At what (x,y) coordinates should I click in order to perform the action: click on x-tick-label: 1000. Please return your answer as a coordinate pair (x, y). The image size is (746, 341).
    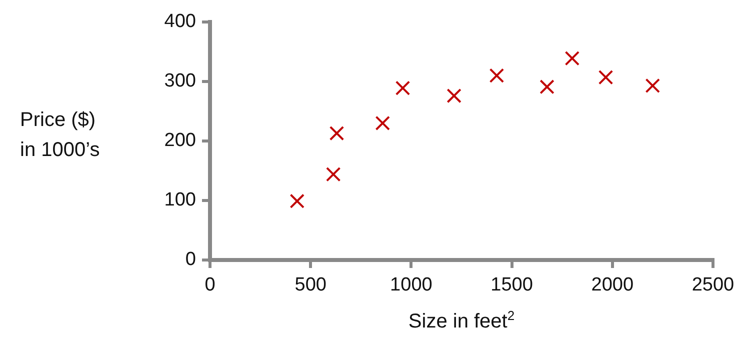
    Looking at the image, I should click on (411, 285).